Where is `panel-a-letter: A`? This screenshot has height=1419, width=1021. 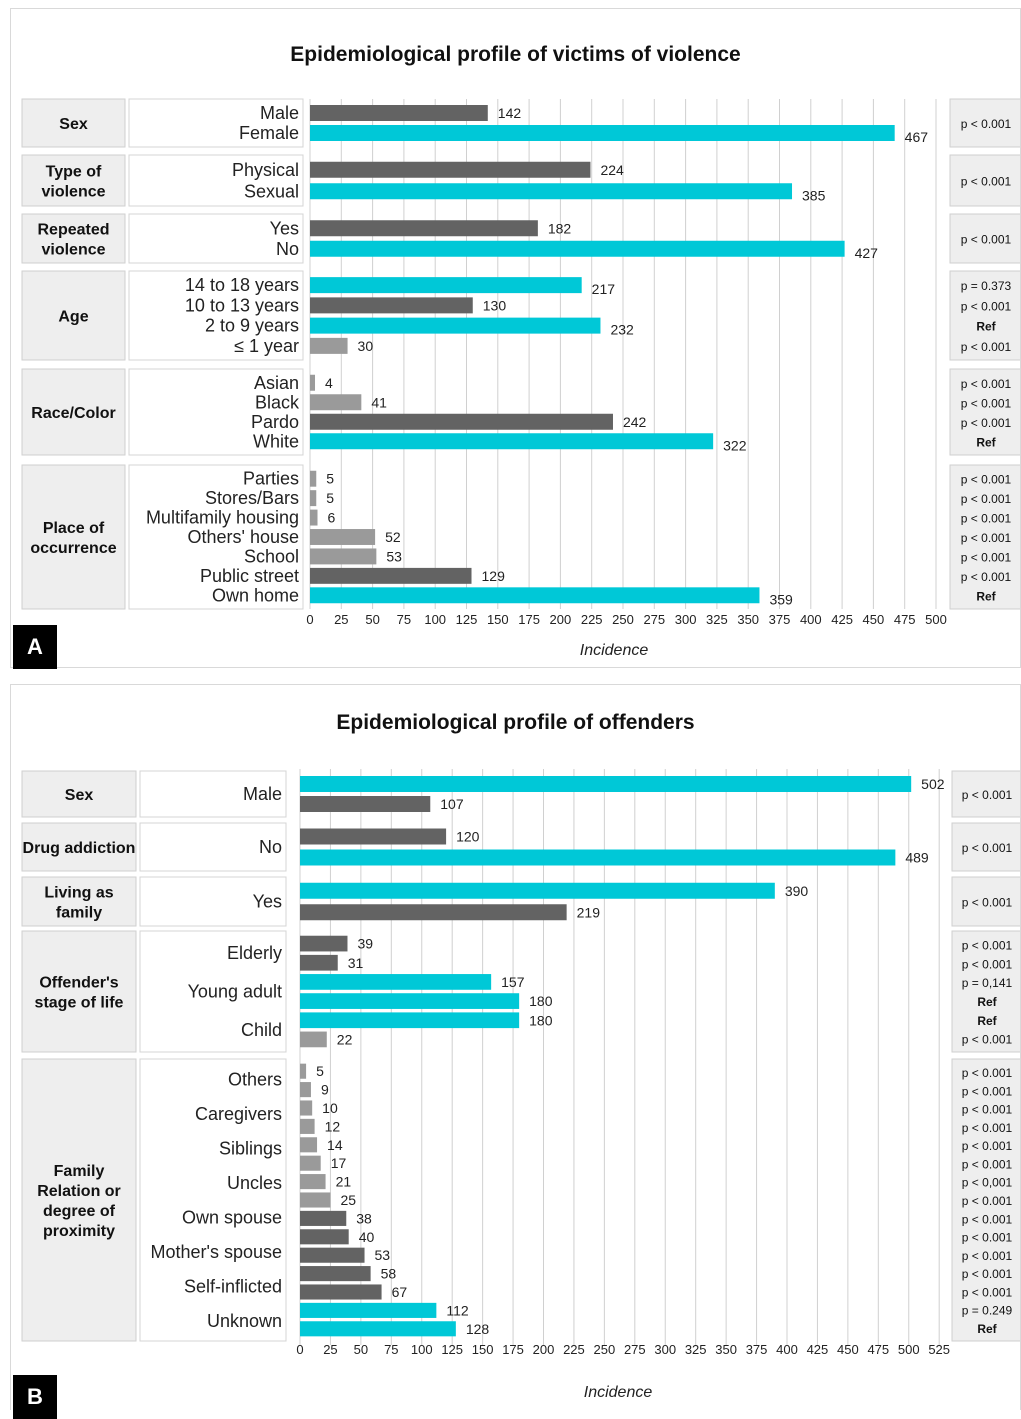
panel-a-letter: A is located at coordinates (35, 647).